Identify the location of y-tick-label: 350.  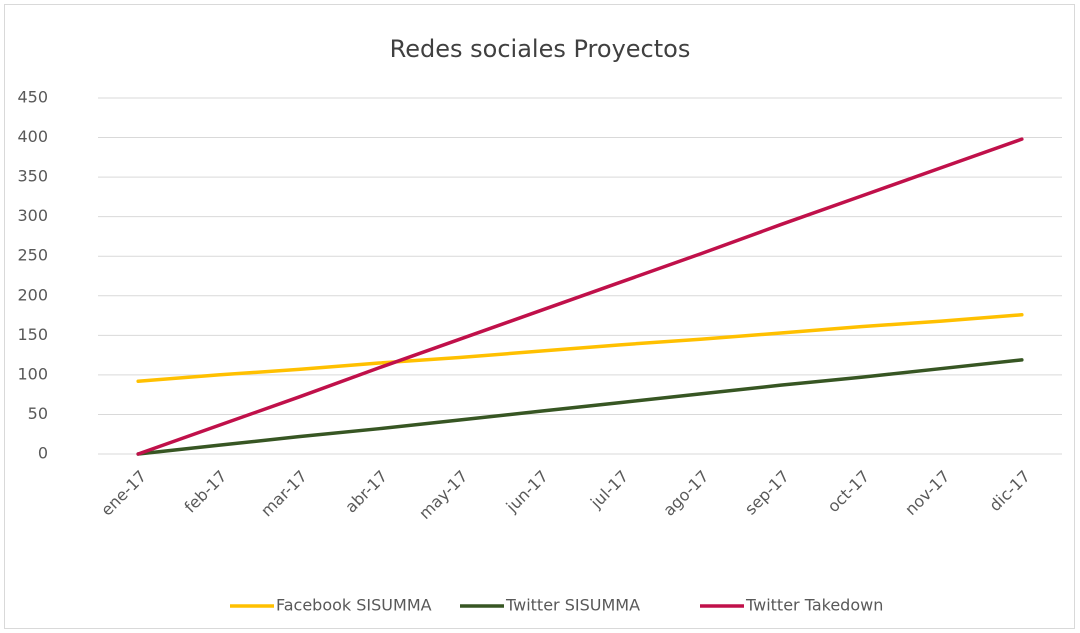
(32, 176).